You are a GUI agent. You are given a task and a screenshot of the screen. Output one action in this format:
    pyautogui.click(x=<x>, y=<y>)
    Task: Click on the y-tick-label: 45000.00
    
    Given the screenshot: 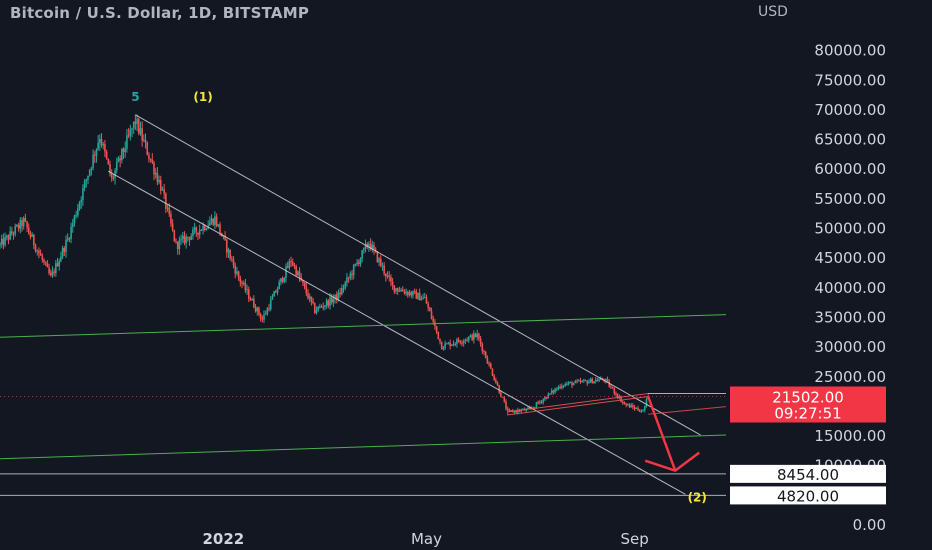 What is the action you would take?
    pyautogui.click(x=850, y=258)
    